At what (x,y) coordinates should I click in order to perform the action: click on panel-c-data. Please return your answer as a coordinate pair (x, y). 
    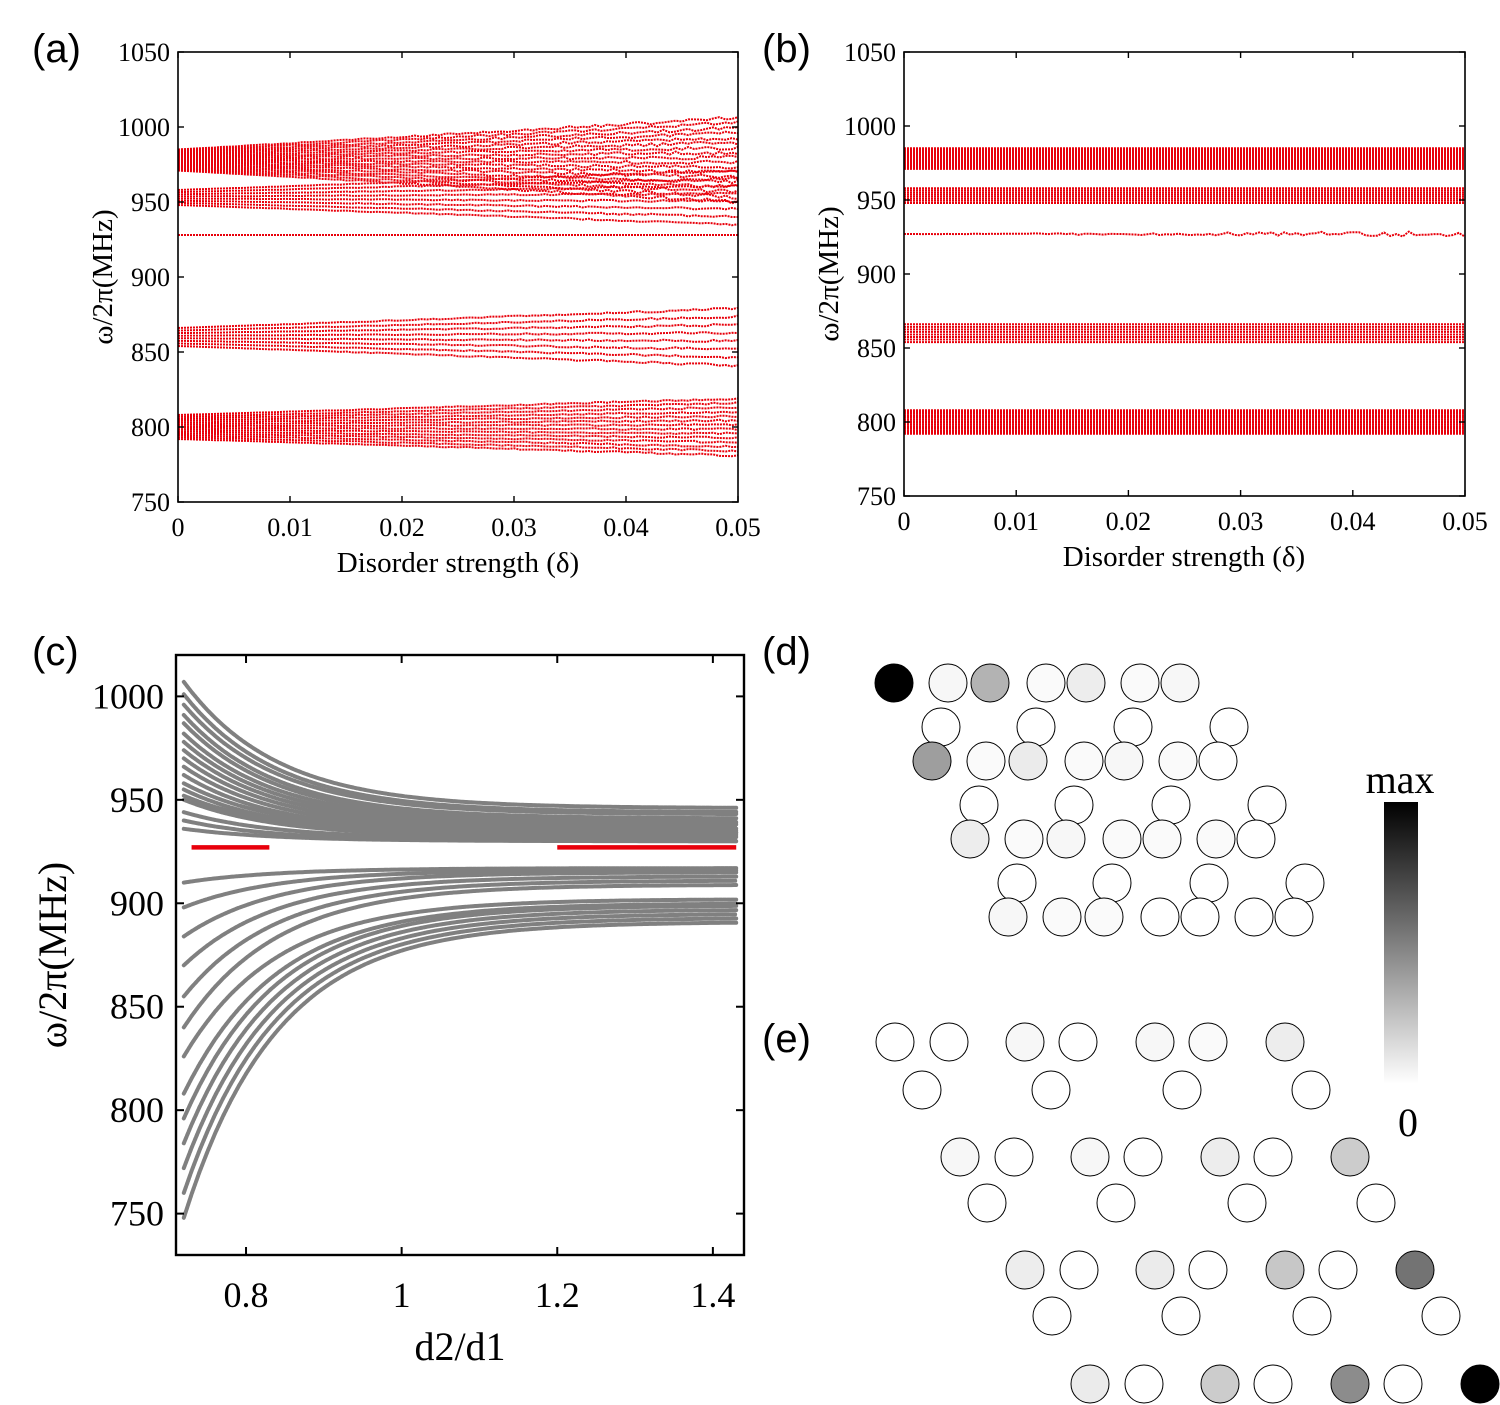
    Looking at the image, I should click on (460, 949).